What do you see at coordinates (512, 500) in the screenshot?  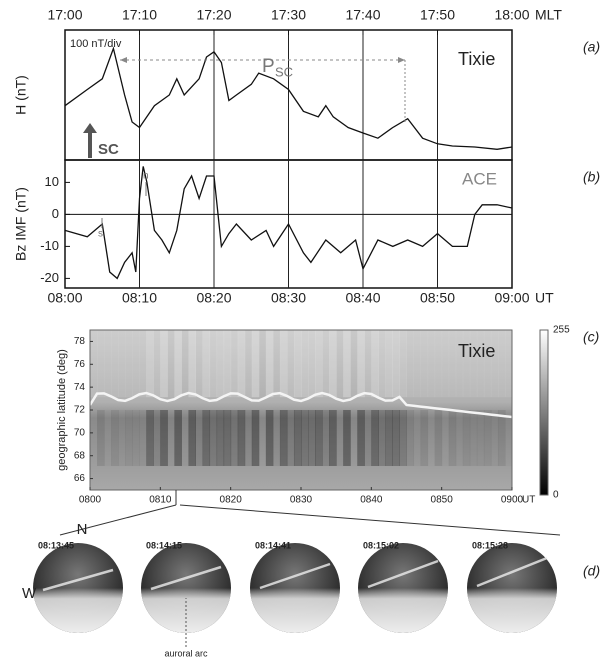 I see `x-tick-label: 0900` at bounding box center [512, 500].